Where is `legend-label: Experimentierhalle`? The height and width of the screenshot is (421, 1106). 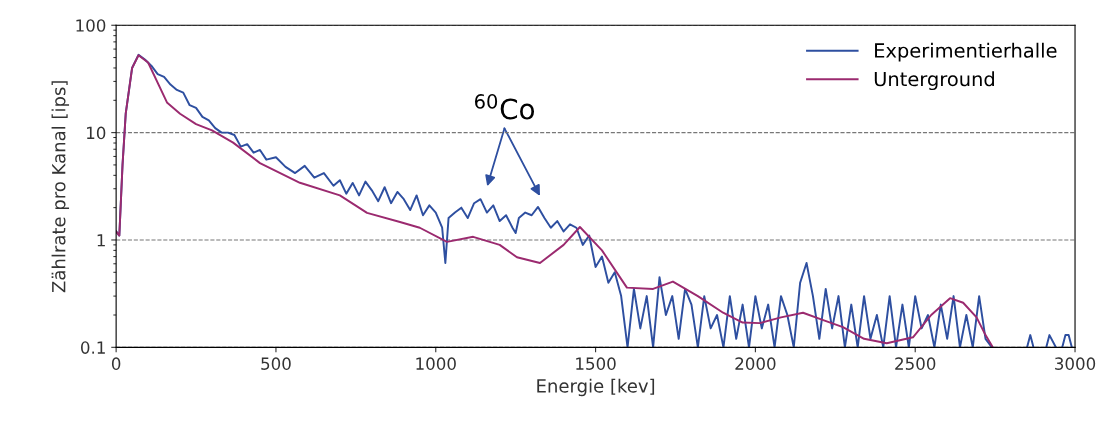 legend-label: Experimentierhalle is located at coordinates (966, 52).